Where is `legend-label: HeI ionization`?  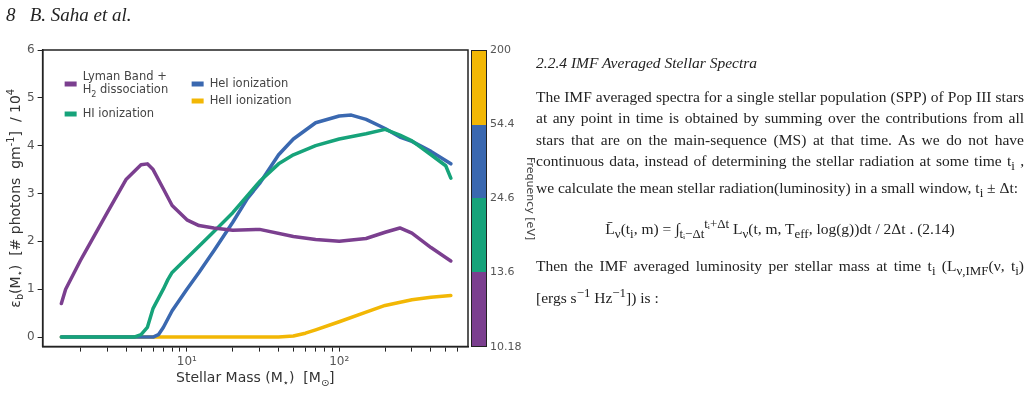
legend-label: HeI ionization is located at coordinates (249, 82).